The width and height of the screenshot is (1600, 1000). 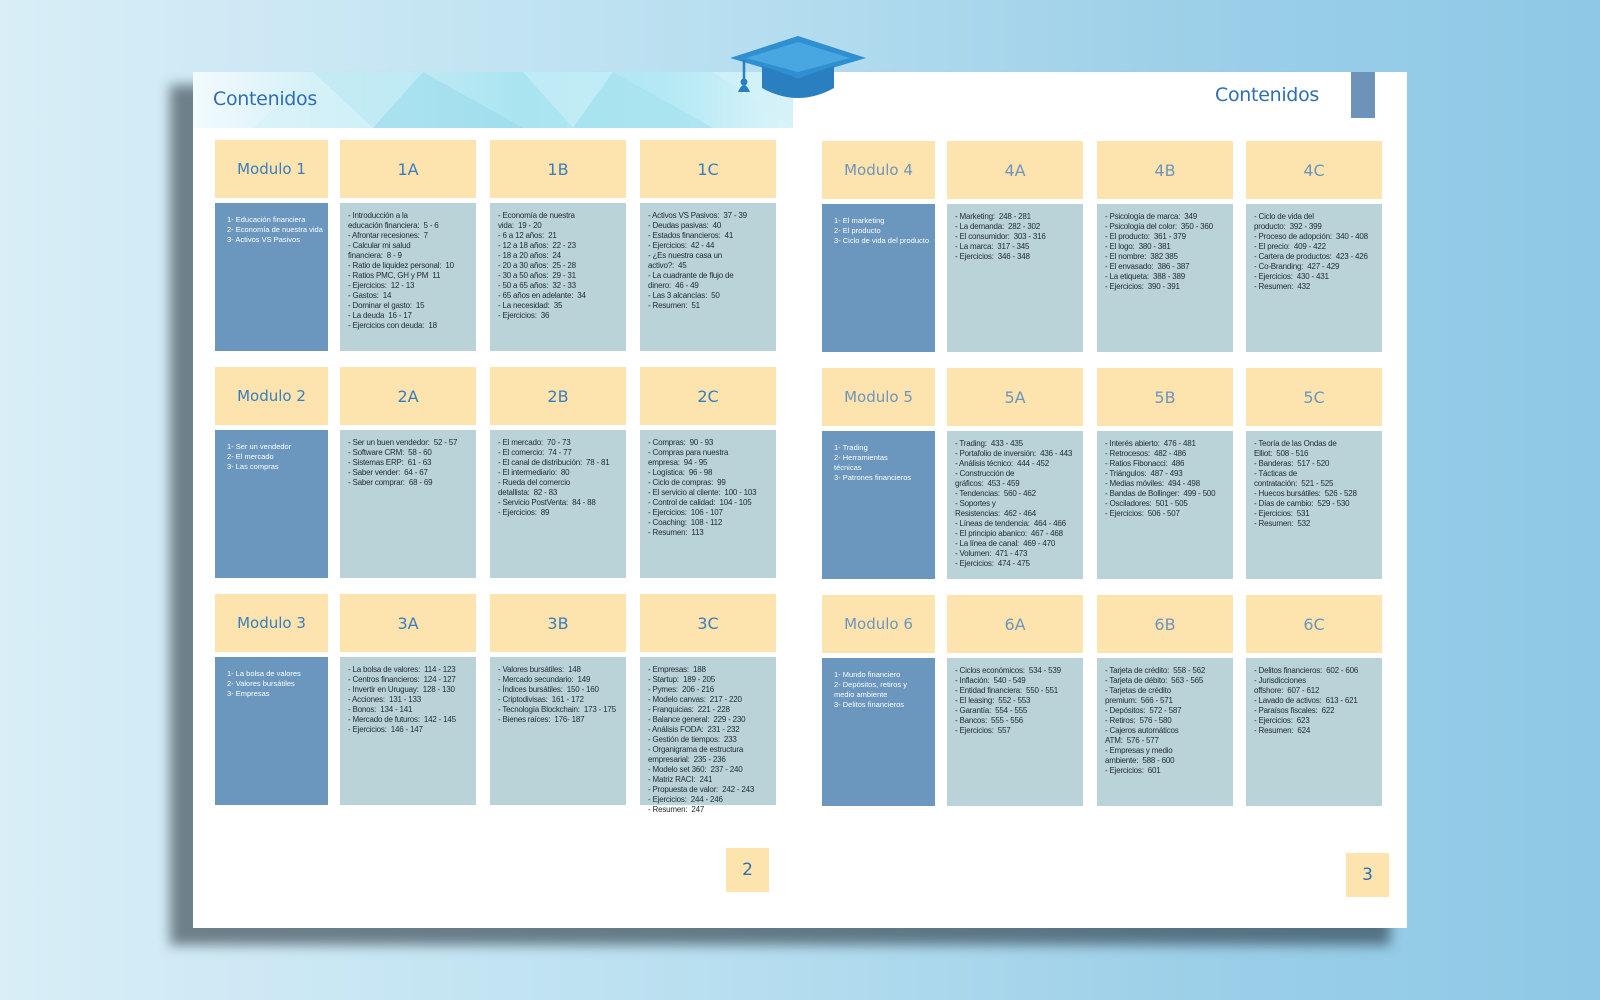 I want to click on contents-item: - Economía de nuestra, so click(x=536, y=215).